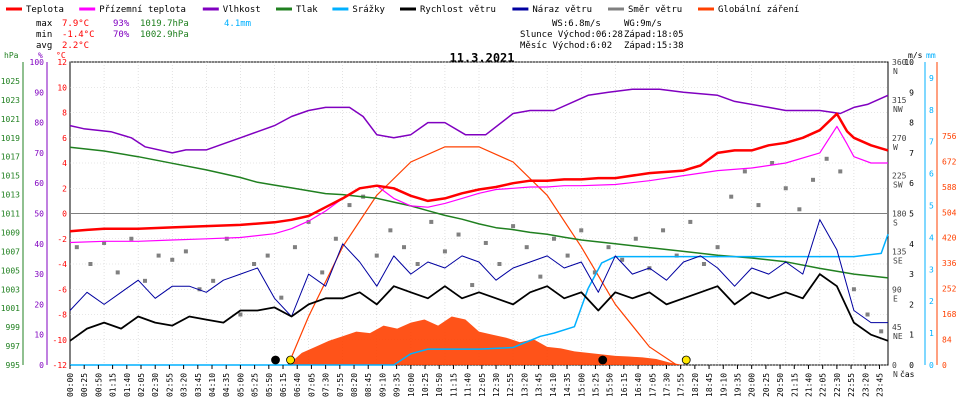 This screenshot has width=966, height=400. I want to click on ms-axis-tick-5: 5, so click(911, 214).